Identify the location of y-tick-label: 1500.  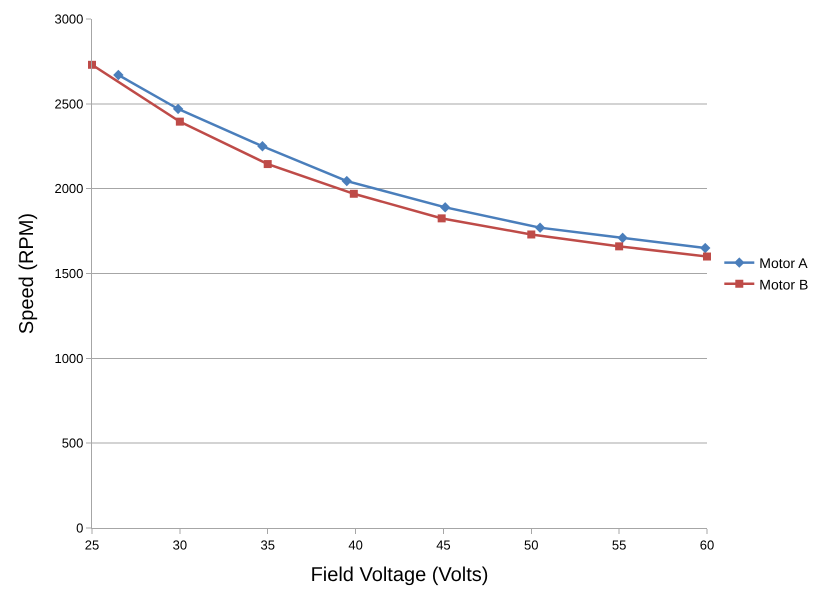
(69, 274).